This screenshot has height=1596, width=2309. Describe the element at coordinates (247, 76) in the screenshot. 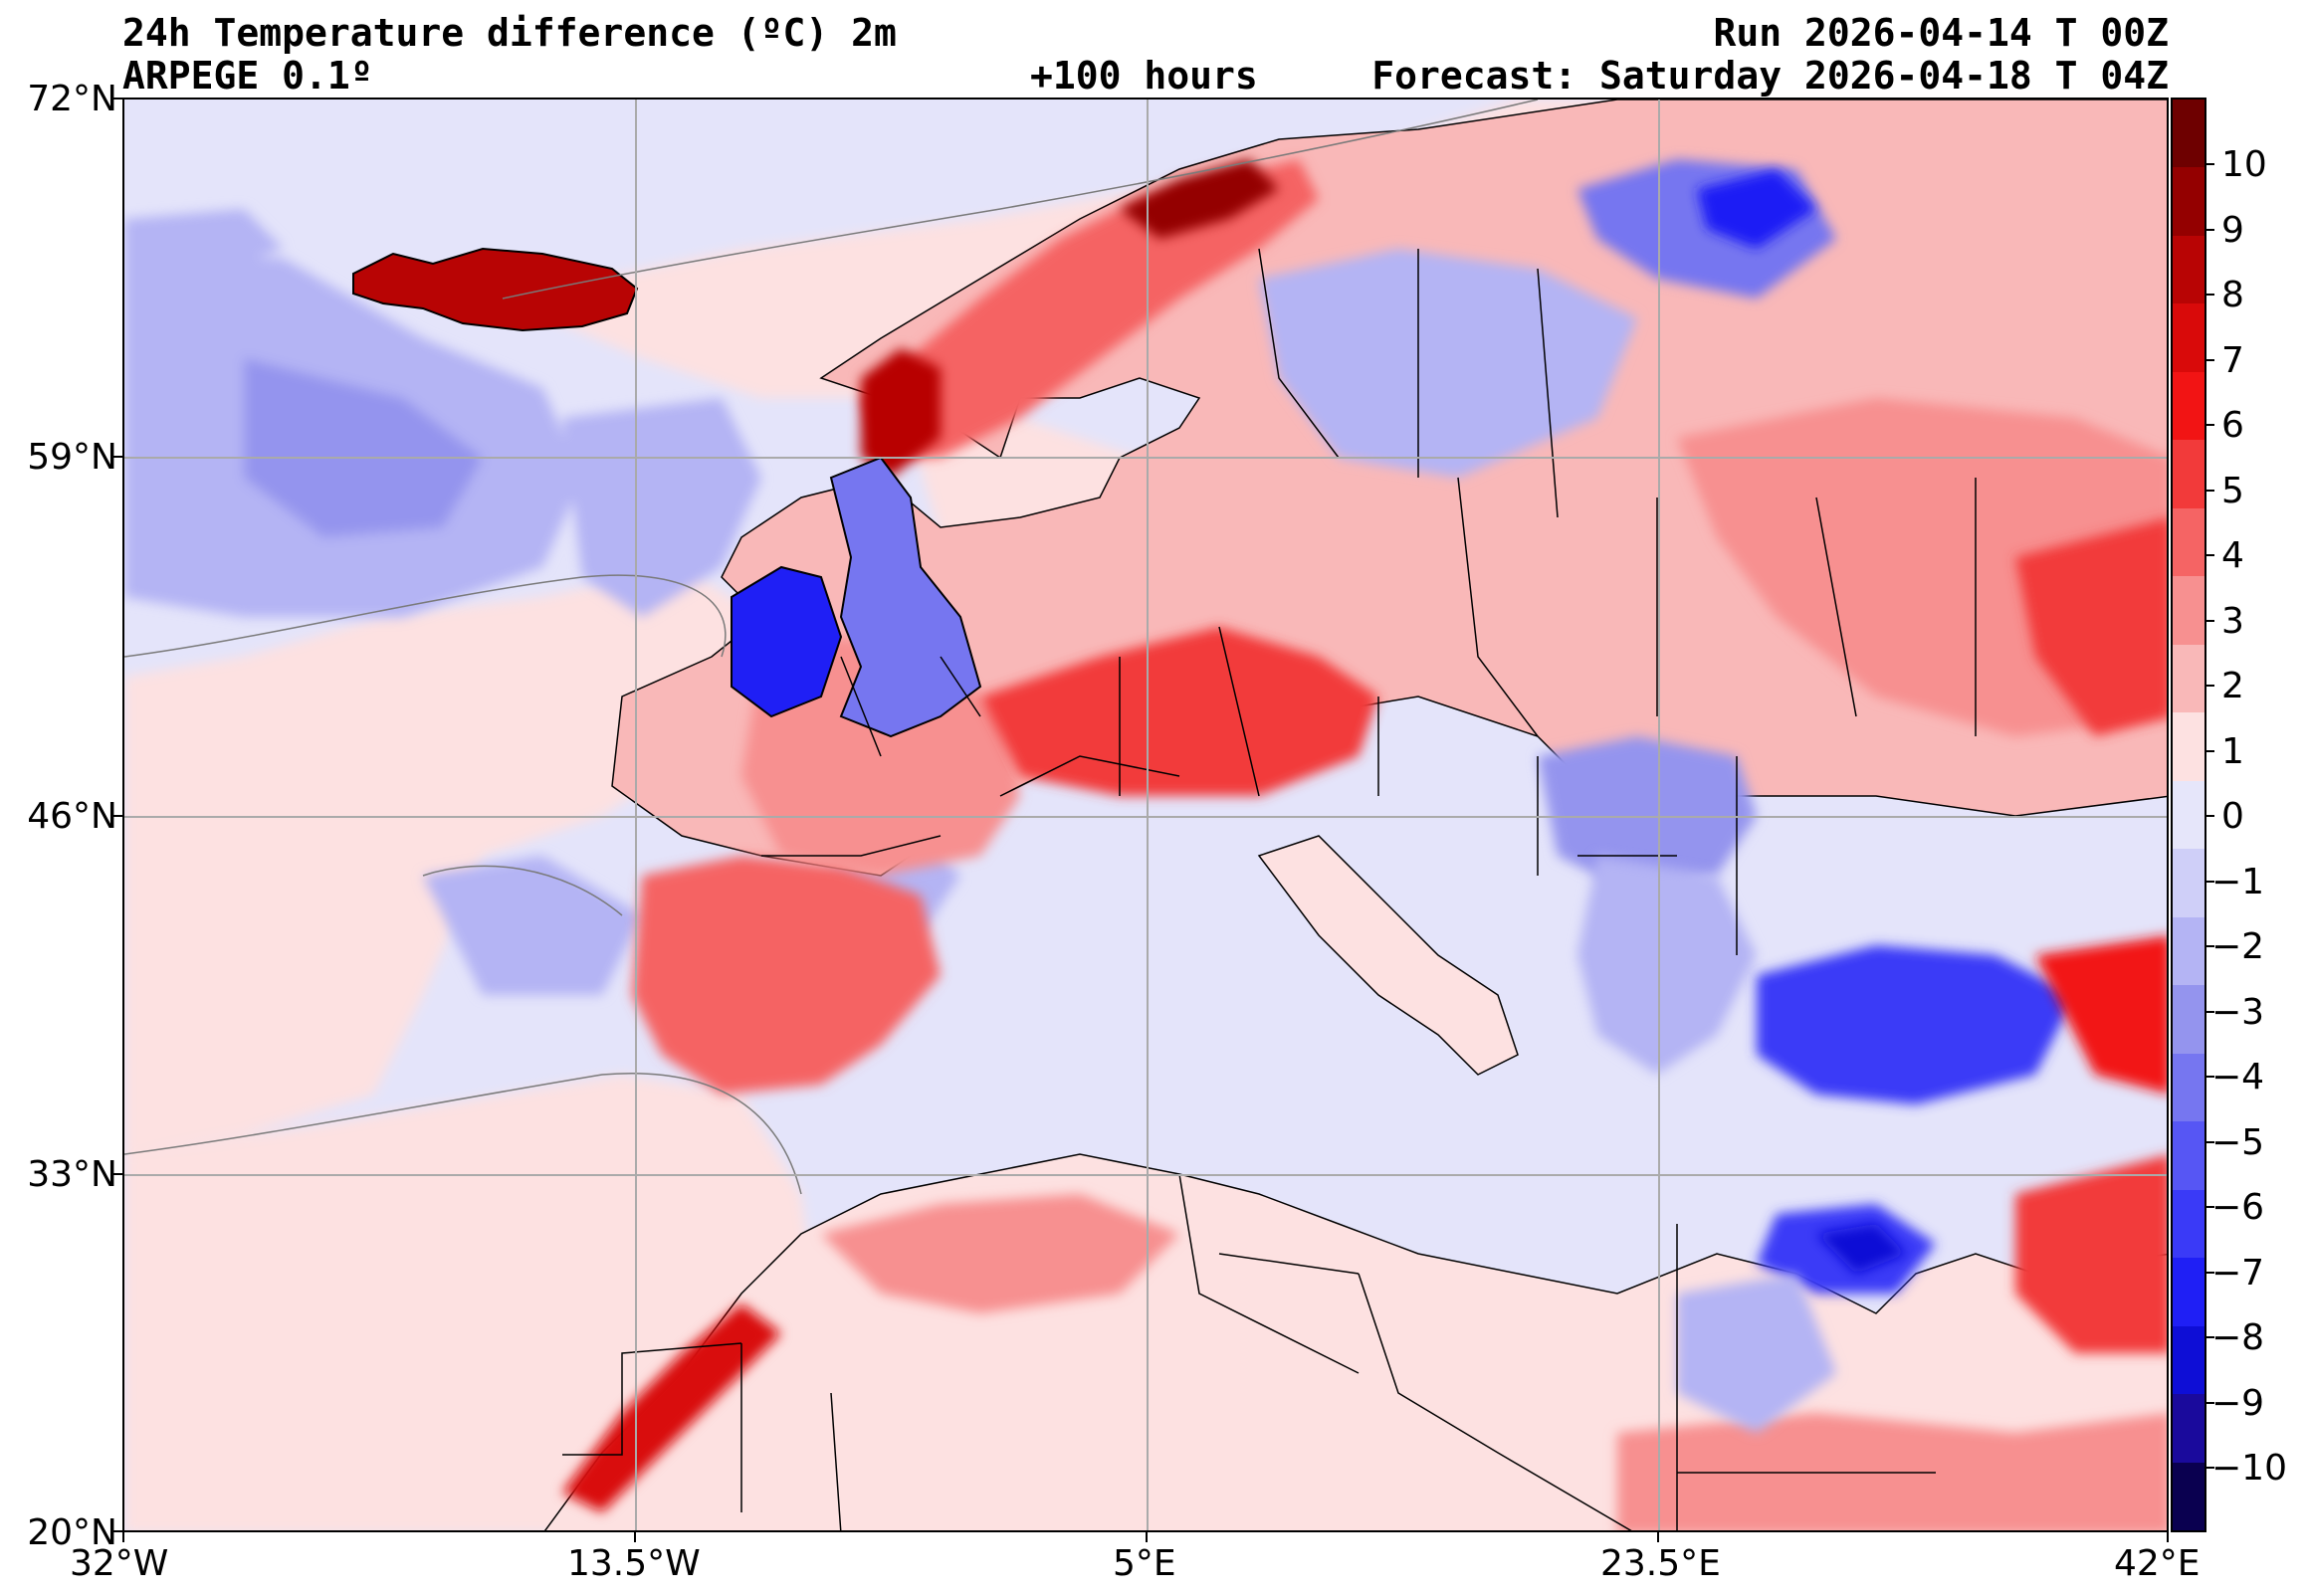

I see `model-name: ARPEGE 0.1º` at that location.